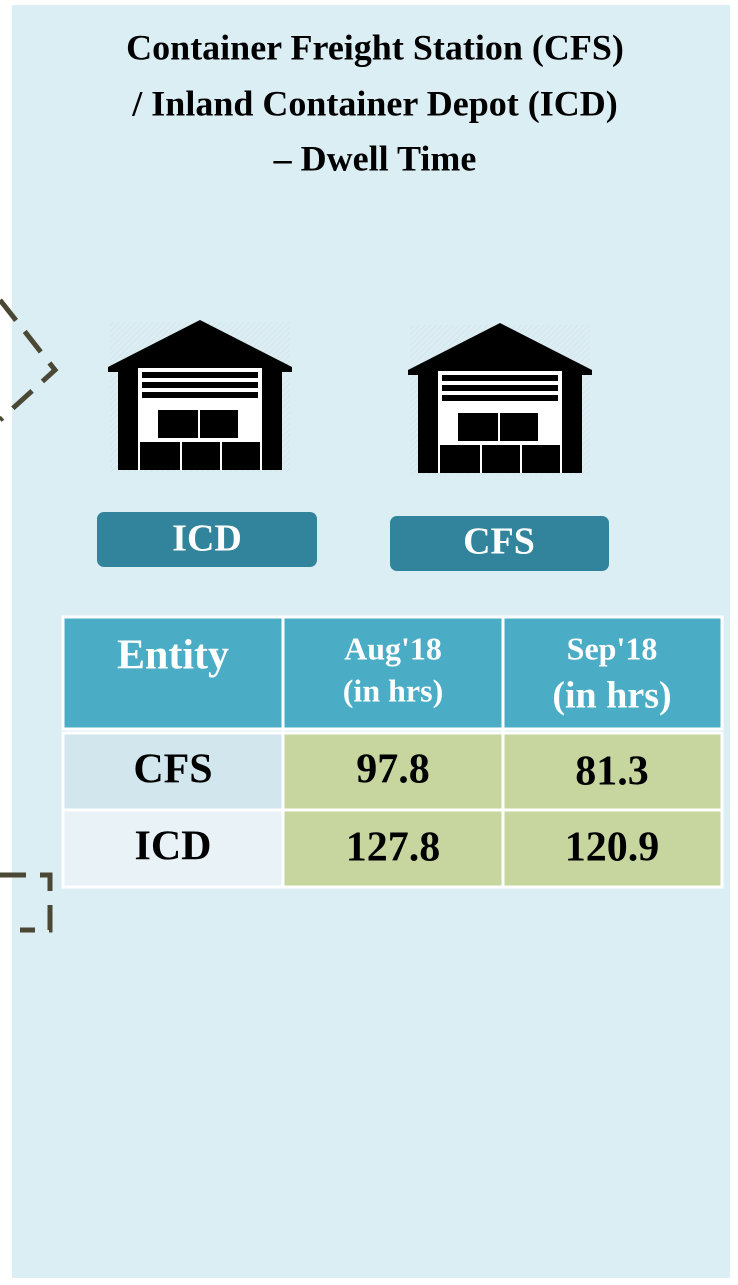  I want to click on table-cell: 127.8, so click(393, 848).